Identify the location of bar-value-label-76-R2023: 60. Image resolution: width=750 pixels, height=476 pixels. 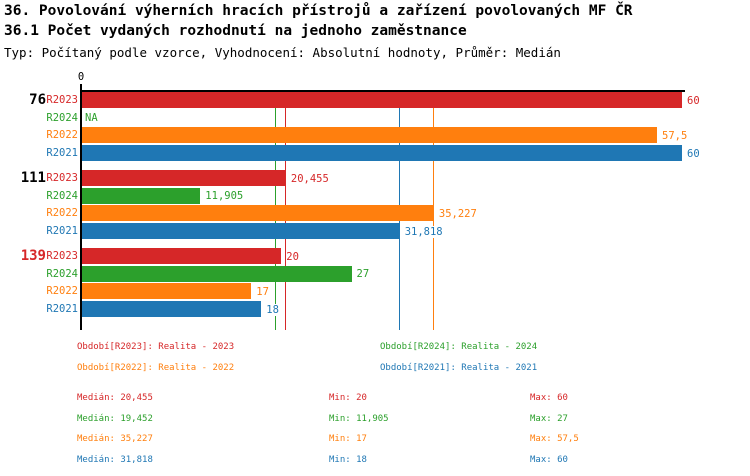
(693, 100).